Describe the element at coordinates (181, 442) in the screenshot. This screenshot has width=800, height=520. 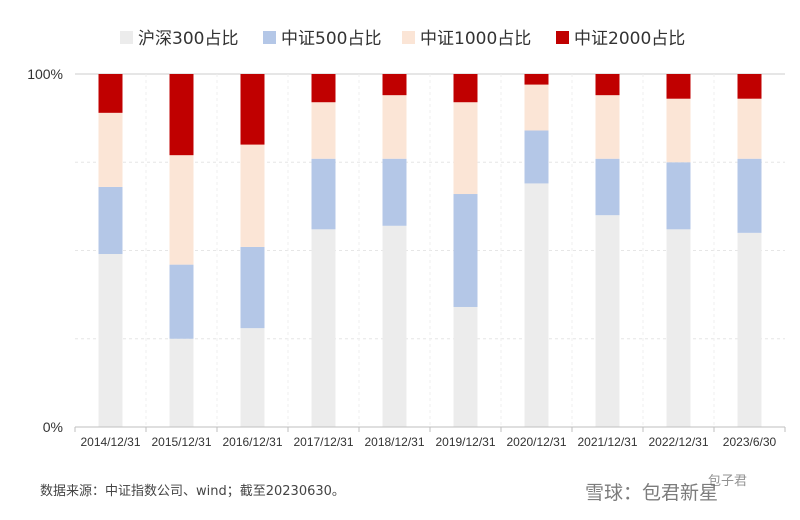
I see `x-tick-label-1: 2015/12/31` at that location.